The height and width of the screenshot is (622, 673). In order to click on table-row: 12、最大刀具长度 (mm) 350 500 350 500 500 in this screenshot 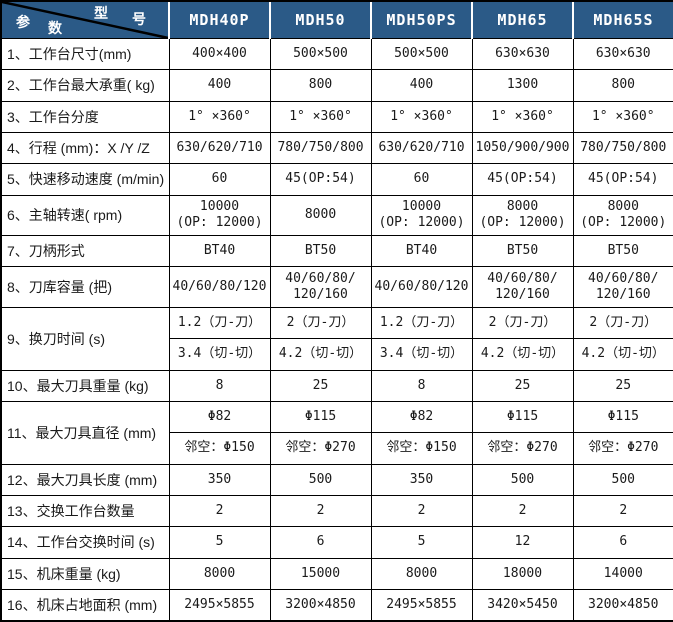, I will do `click(336, 479)`.